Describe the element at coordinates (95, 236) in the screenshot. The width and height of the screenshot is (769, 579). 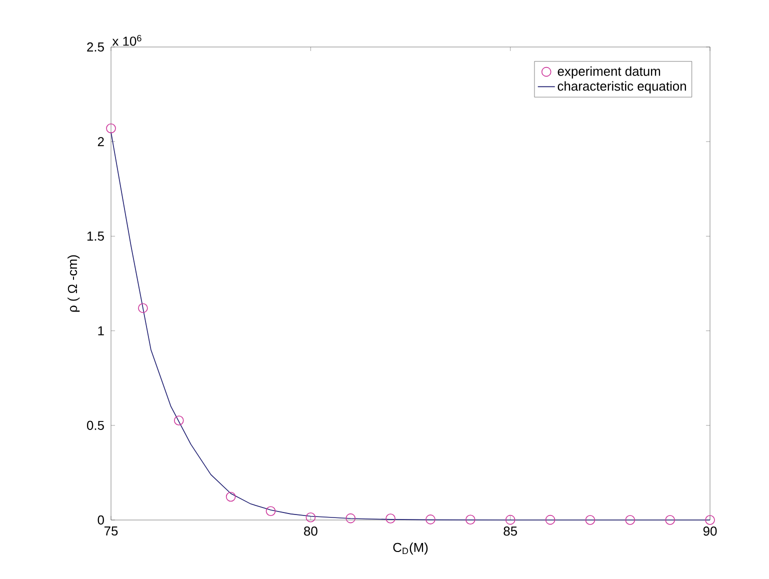
I see `y-tick-label: 1.5` at that location.